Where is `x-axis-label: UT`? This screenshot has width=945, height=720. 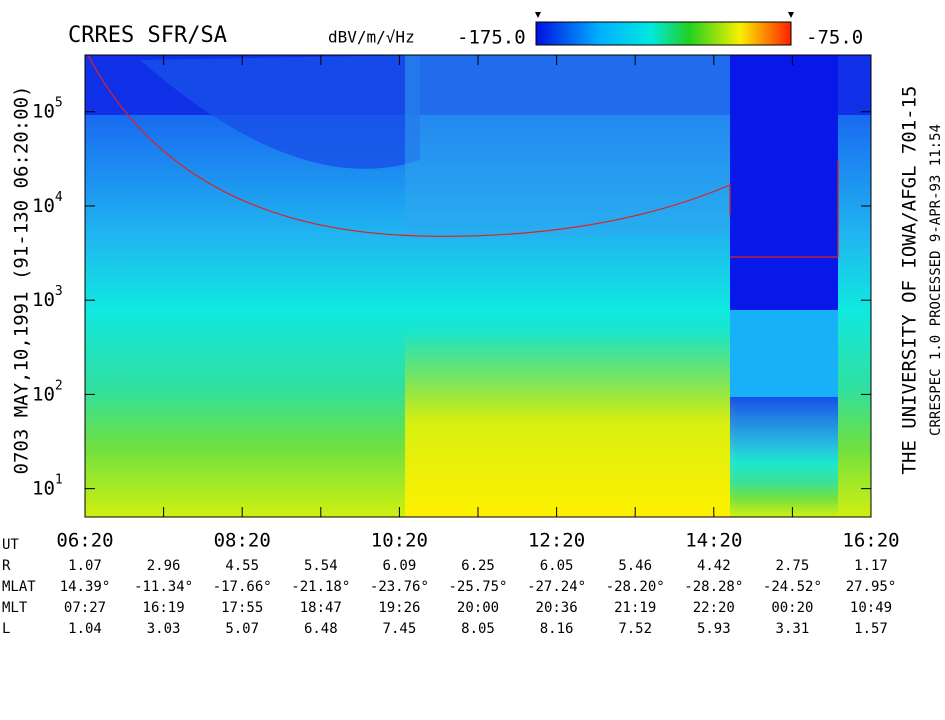
x-axis-label: UT is located at coordinates (10, 545).